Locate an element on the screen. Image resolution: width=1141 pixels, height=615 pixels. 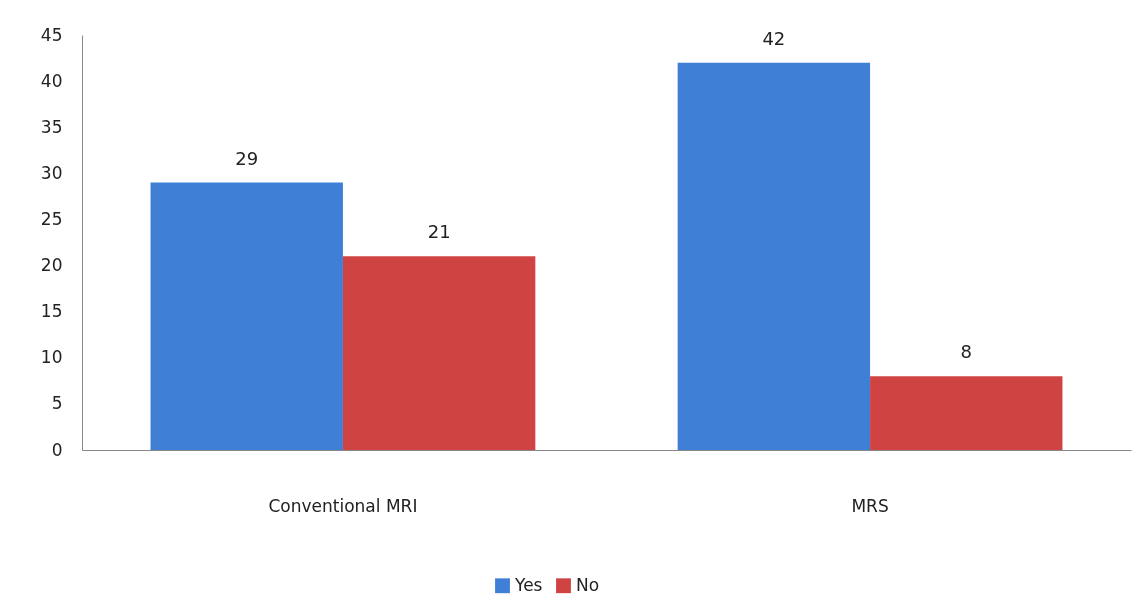
y-tick-label: 15 is located at coordinates (51, 311).